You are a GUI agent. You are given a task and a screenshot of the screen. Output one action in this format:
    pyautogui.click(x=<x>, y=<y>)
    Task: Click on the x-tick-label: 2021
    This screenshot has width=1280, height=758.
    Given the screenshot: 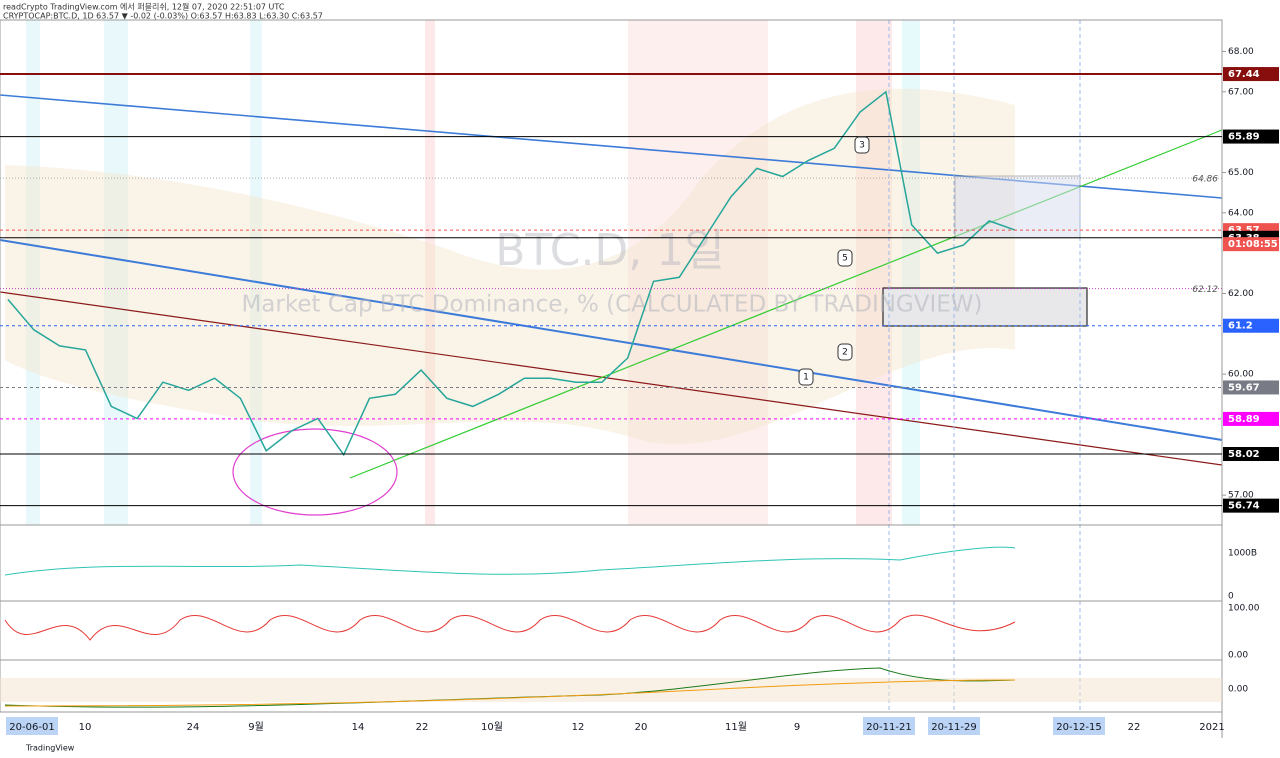 What is the action you would take?
    pyautogui.click(x=1211, y=727)
    